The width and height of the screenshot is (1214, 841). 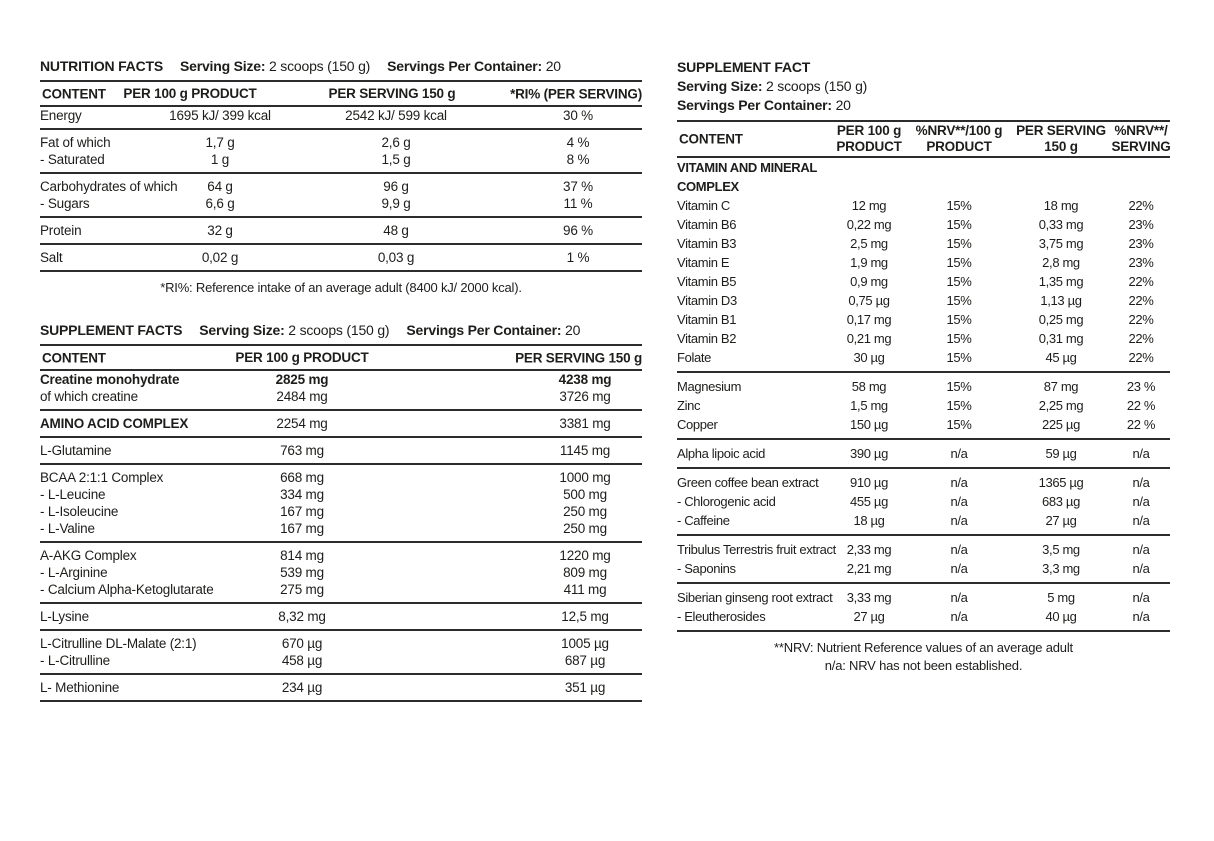 I want to click on table-row: Protein 32 g 48 g 96 %, so click(x=341, y=231).